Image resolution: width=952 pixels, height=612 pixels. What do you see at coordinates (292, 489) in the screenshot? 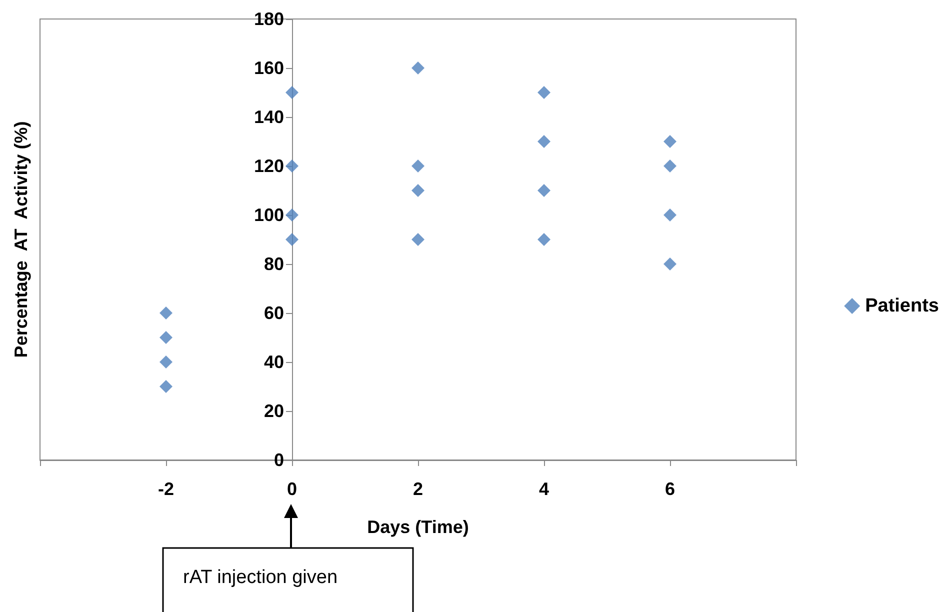
I see `x-tick-label: 0` at bounding box center [292, 489].